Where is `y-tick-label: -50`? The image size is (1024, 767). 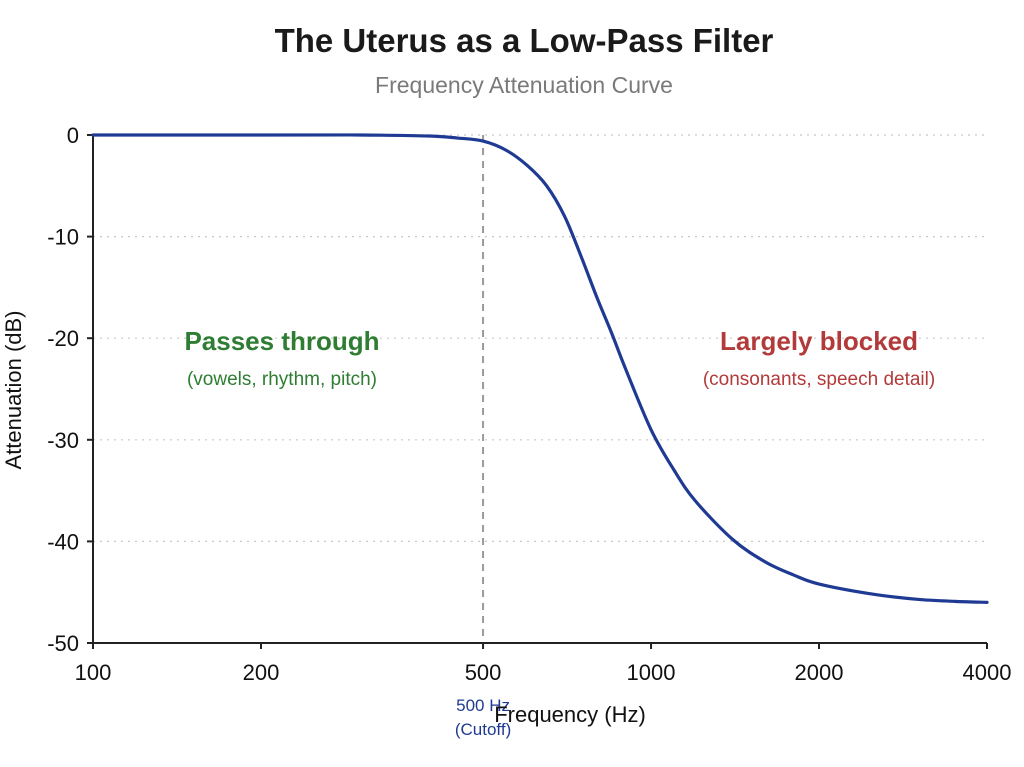 y-tick-label: -50 is located at coordinates (63, 643).